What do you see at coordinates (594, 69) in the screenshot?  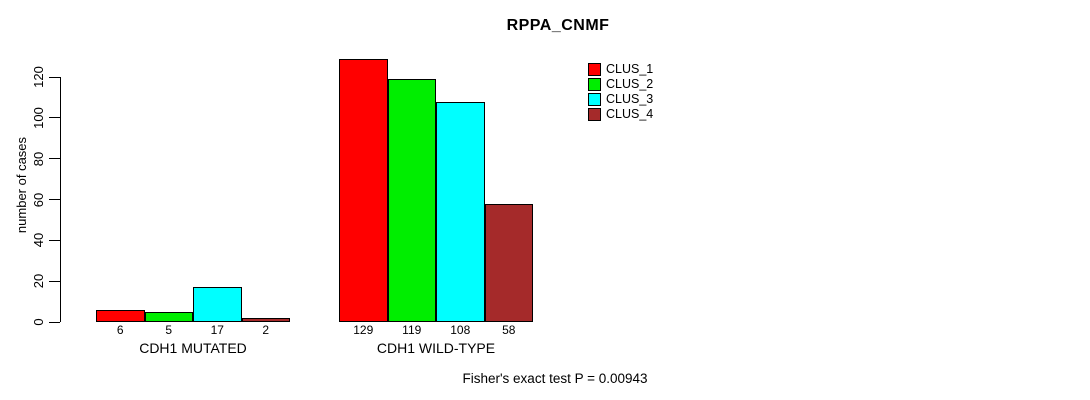 I see `legend-swatch-clus-1-icon` at bounding box center [594, 69].